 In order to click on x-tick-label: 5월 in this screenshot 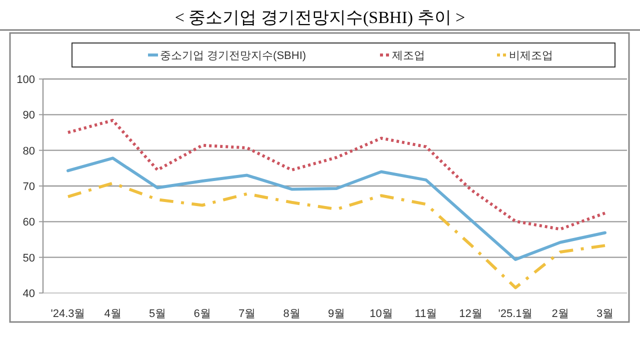, I will do `click(157, 314)`.